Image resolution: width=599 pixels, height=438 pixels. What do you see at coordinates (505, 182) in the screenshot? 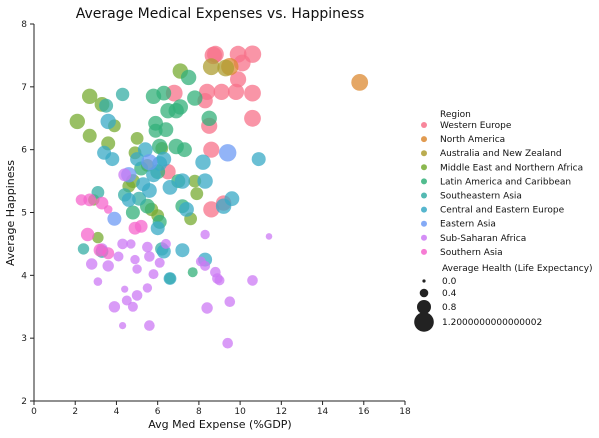
I see `legend-entry-4: Latin America and Caribbean` at bounding box center [505, 182].